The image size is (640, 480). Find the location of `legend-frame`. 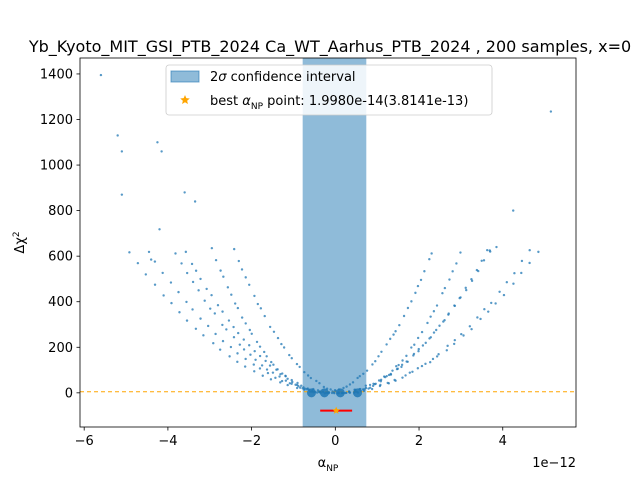

legend-frame is located at coordinates (329, 90).